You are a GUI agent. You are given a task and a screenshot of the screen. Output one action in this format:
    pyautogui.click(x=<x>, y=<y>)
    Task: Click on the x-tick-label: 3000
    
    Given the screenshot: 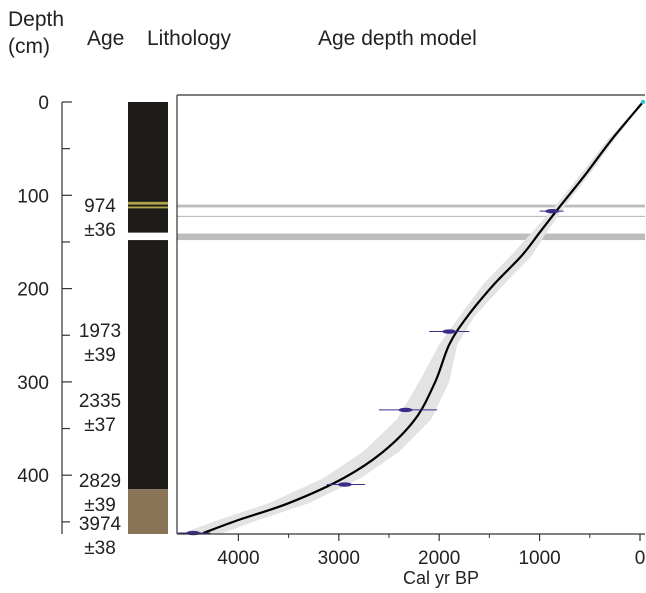 What is the action you would take?
    pyautogui.click(x=339, y=558)
    